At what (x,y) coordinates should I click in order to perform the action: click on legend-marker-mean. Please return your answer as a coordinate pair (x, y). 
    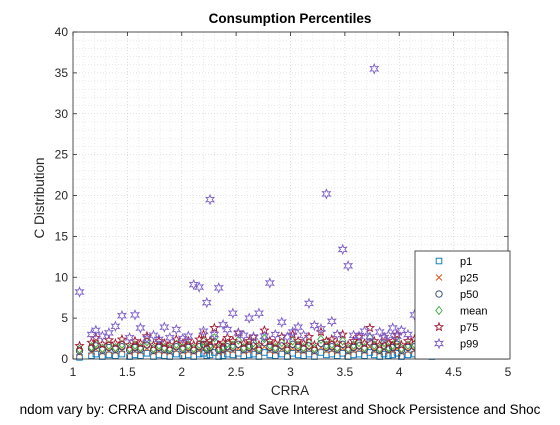
    Looking at the image, I should click on (439, 310).